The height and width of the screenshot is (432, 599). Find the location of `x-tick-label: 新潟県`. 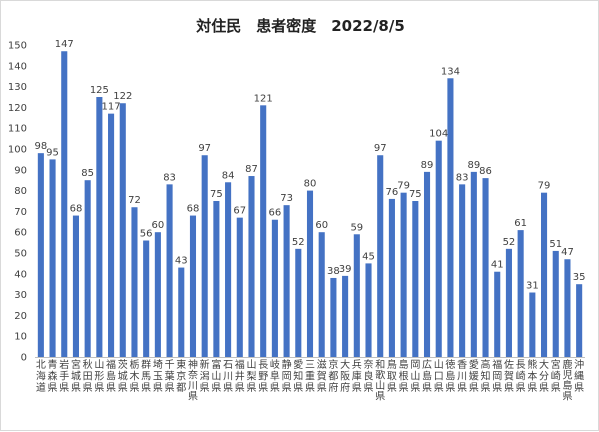

x-tick-label: 新潟県 is located at coordinates (205, 376).